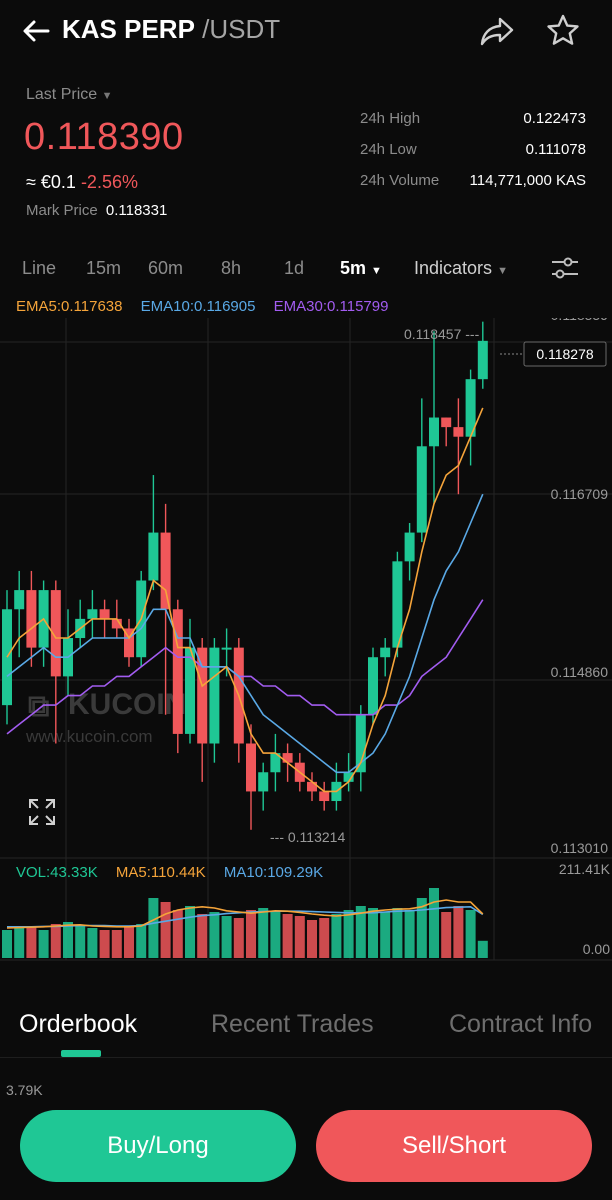 This screenshot has width=612, height=1200. What do you see at coordinates (42, 812) in the screenshot?
I see `fullscreen-icon` at bounding box center [42, 812].